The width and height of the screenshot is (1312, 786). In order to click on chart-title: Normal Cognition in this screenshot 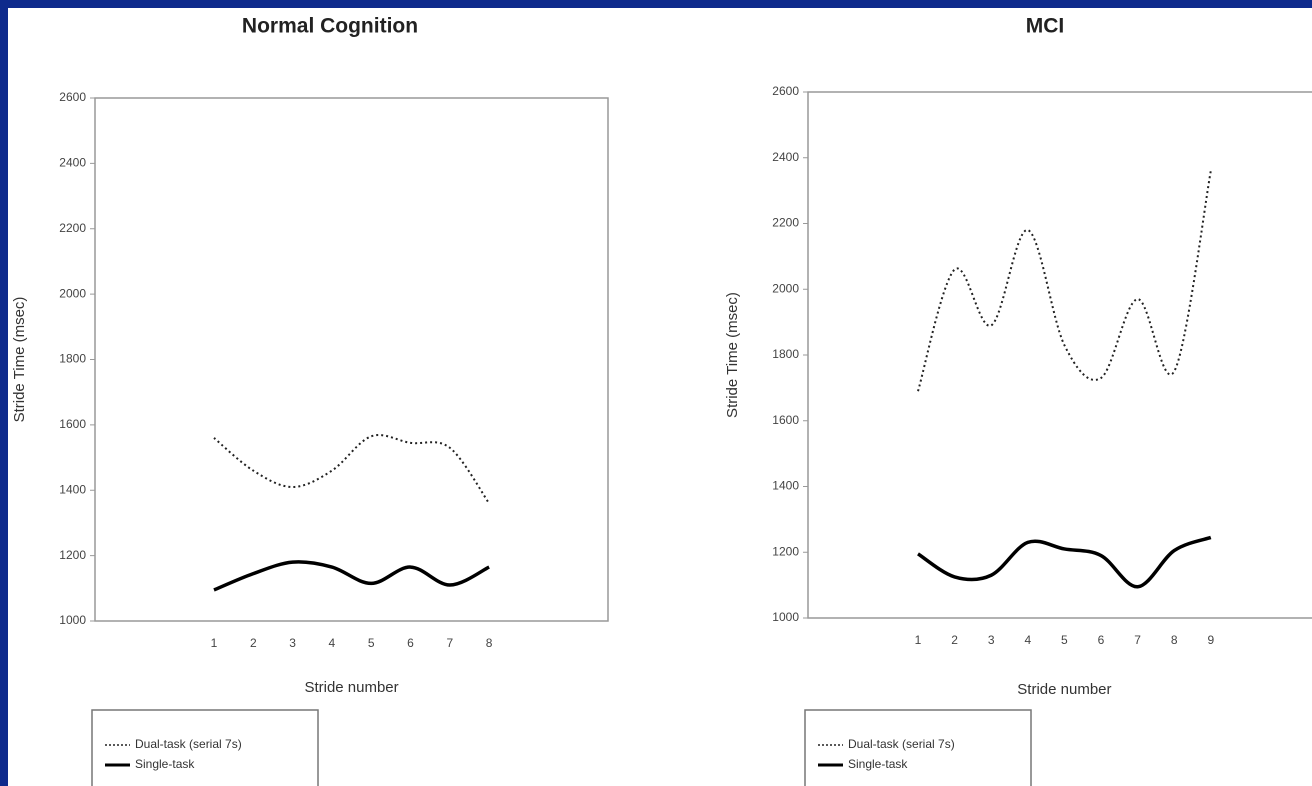, I will do `click(330, 26)`.